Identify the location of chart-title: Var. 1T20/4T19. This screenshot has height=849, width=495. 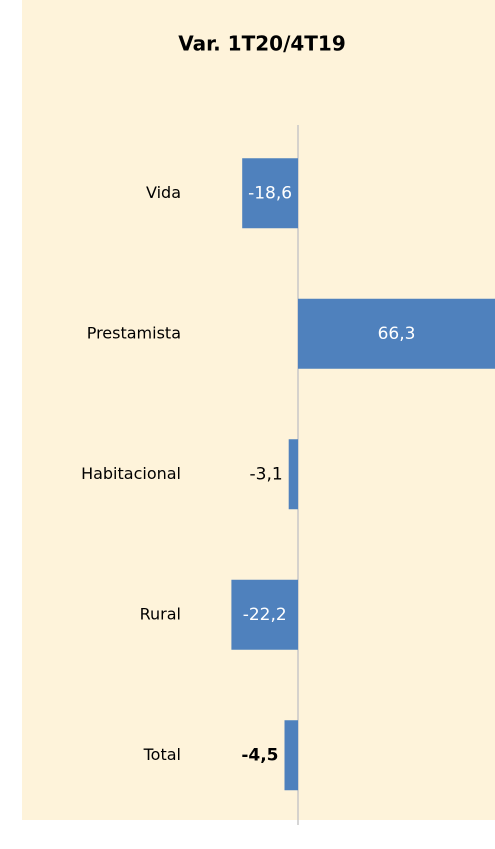
(262, 44).